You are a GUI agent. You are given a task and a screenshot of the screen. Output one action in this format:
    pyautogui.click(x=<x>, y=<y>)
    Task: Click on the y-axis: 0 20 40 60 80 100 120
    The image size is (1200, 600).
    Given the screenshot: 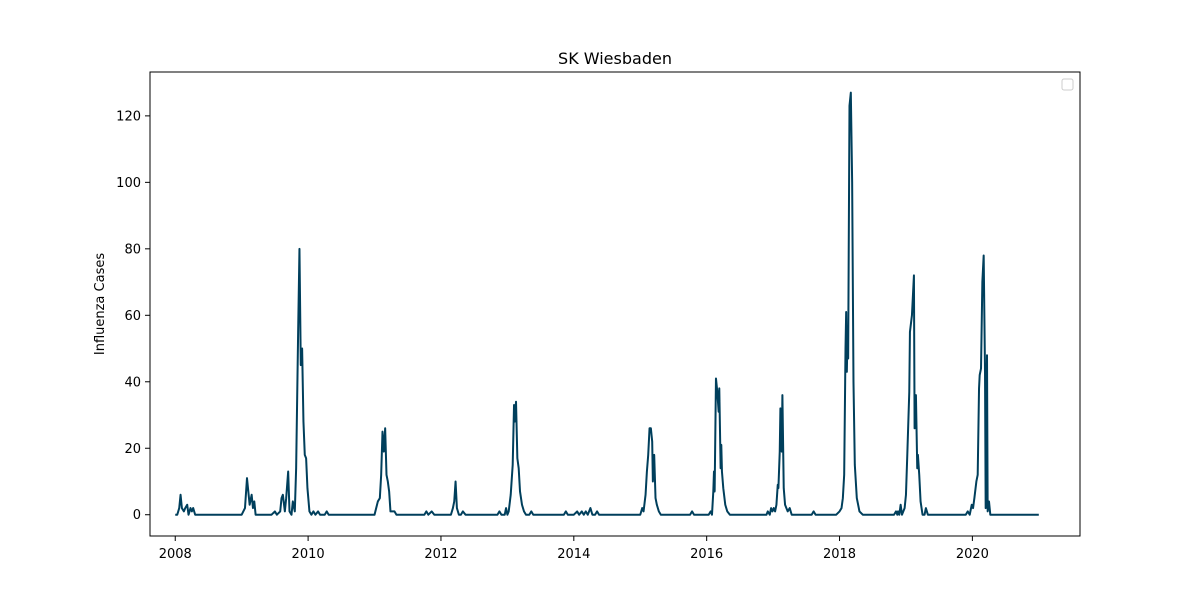 What is the action you would take?
    pyautogui.click(x=133, y=316)
    